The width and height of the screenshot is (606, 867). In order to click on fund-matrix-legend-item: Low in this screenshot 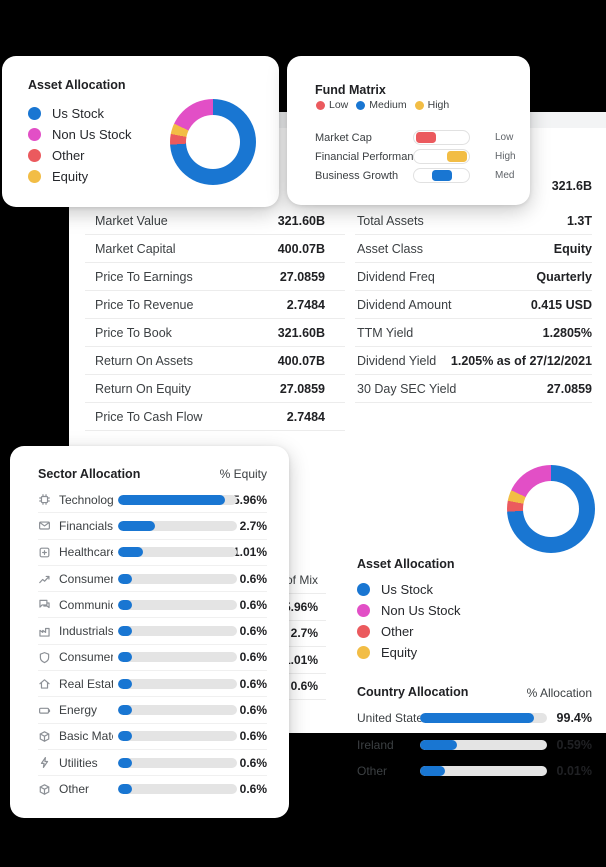, I will do `click(332, 105)`.